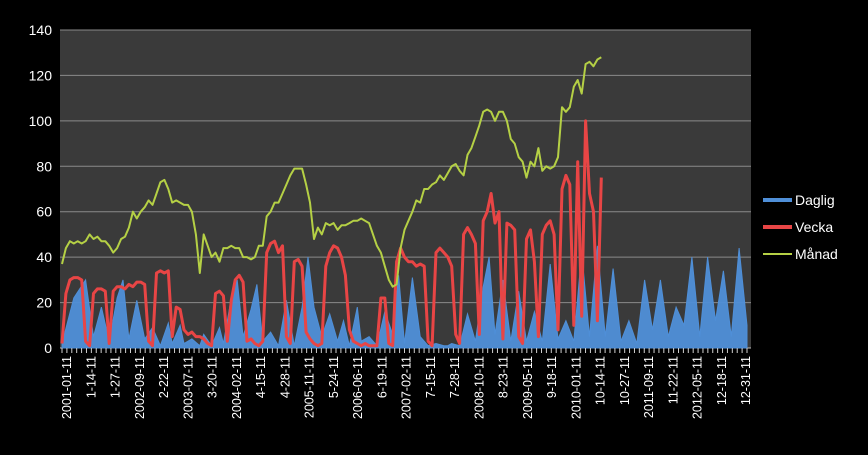  I want to click on x-tick-label: 11-22-11, so click(673, 380).